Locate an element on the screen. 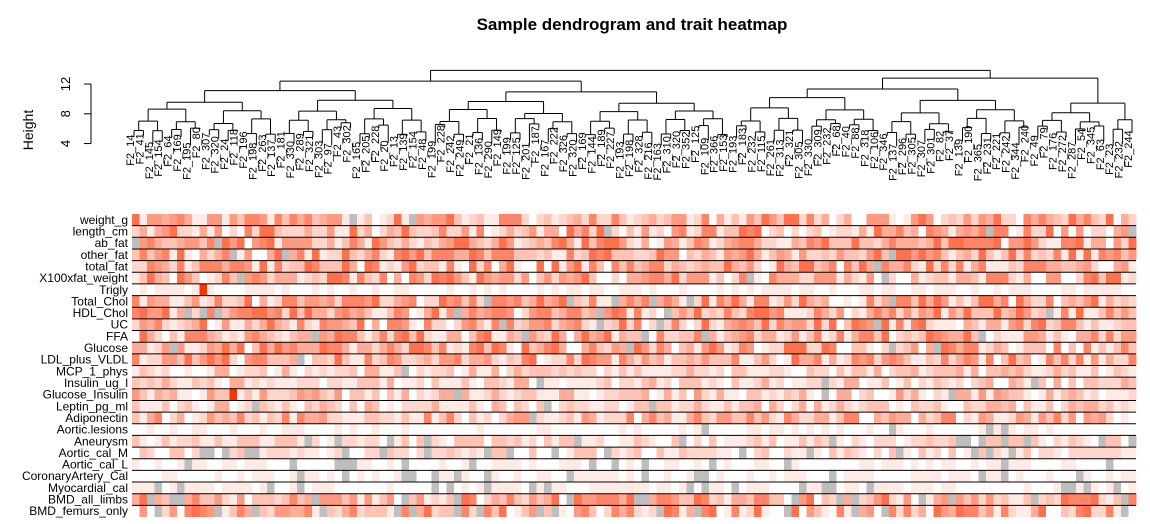 The image size is (1150, 524). trait-label: other_fat is located at coordinates (105, 255).